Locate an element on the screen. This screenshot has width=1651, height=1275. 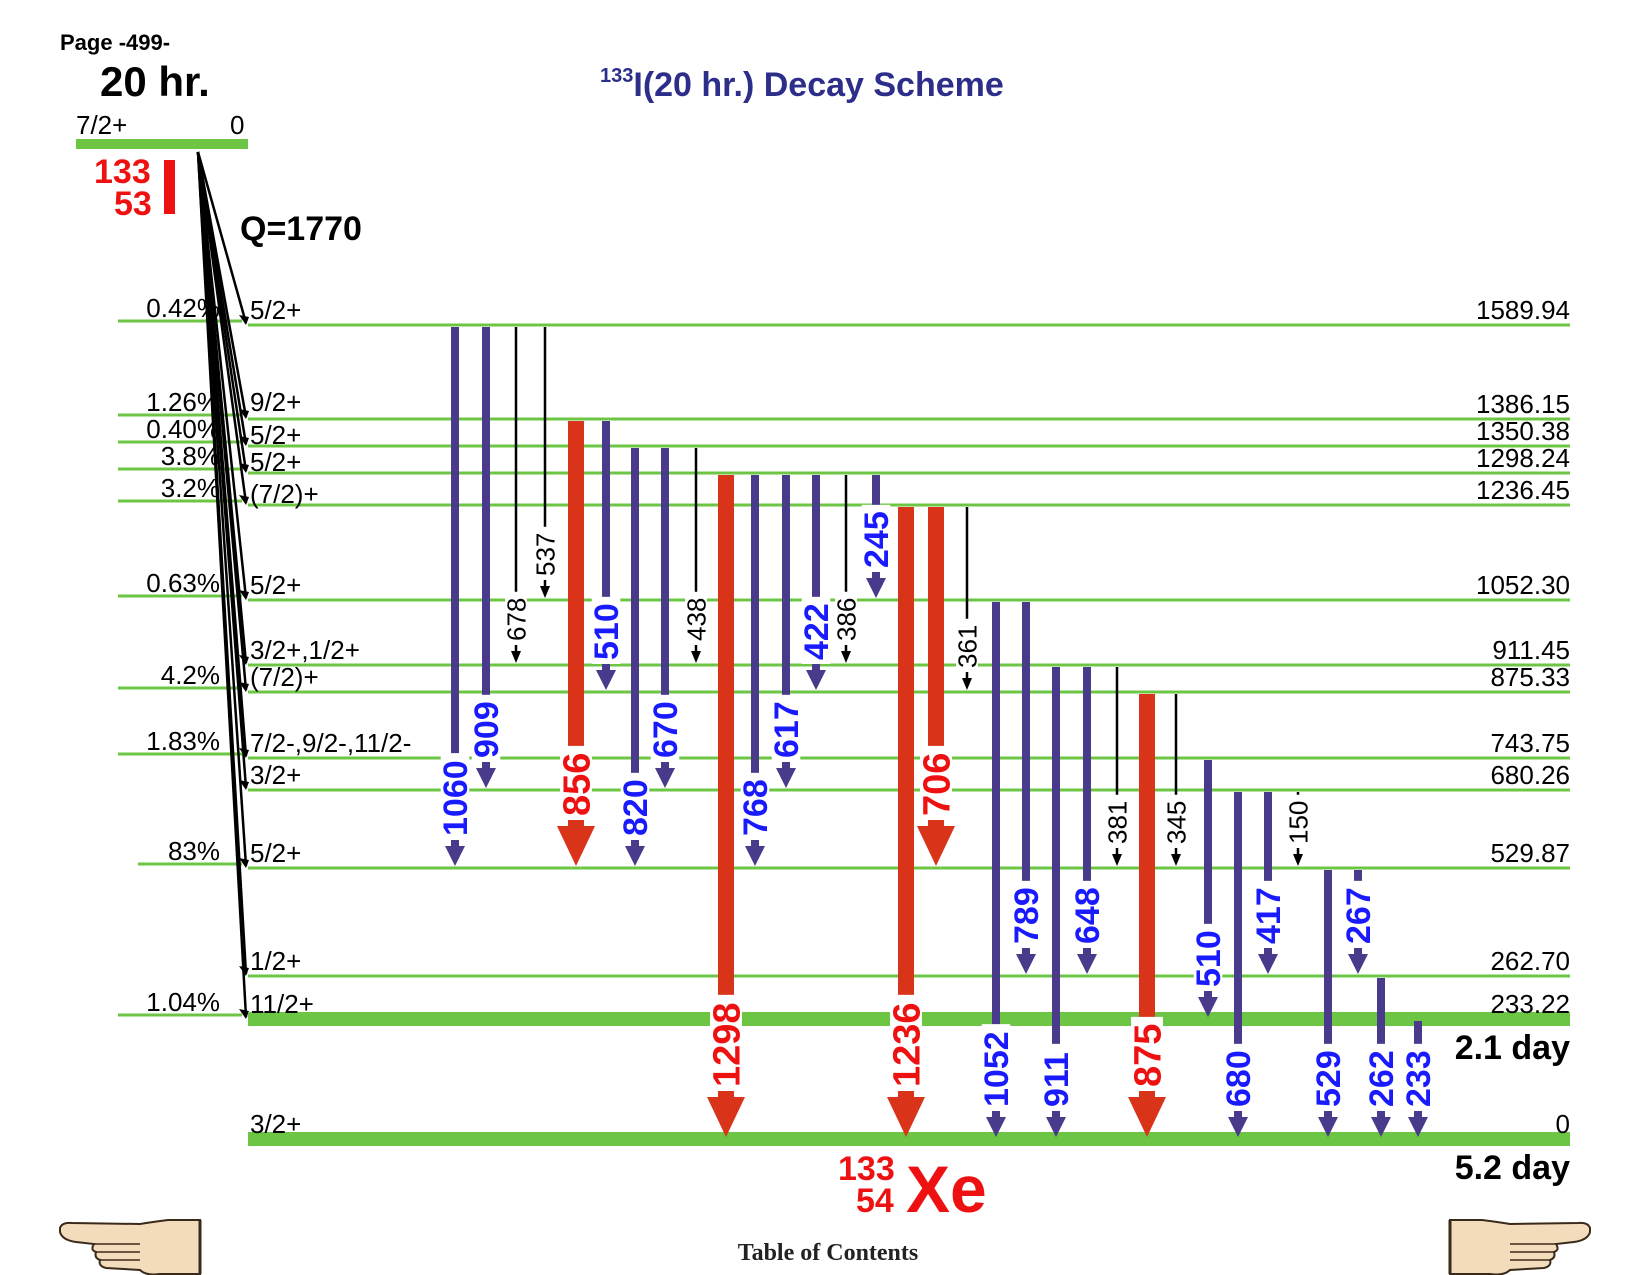
gamma-transition: 417 is located at coordinates (1269, 883).